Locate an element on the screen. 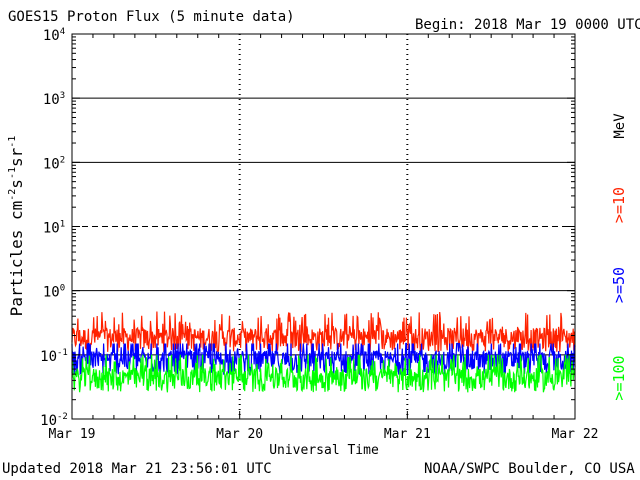 The image size is (640, 480). y-tick-label: 10⁴ is located at coordinates (54, 35).